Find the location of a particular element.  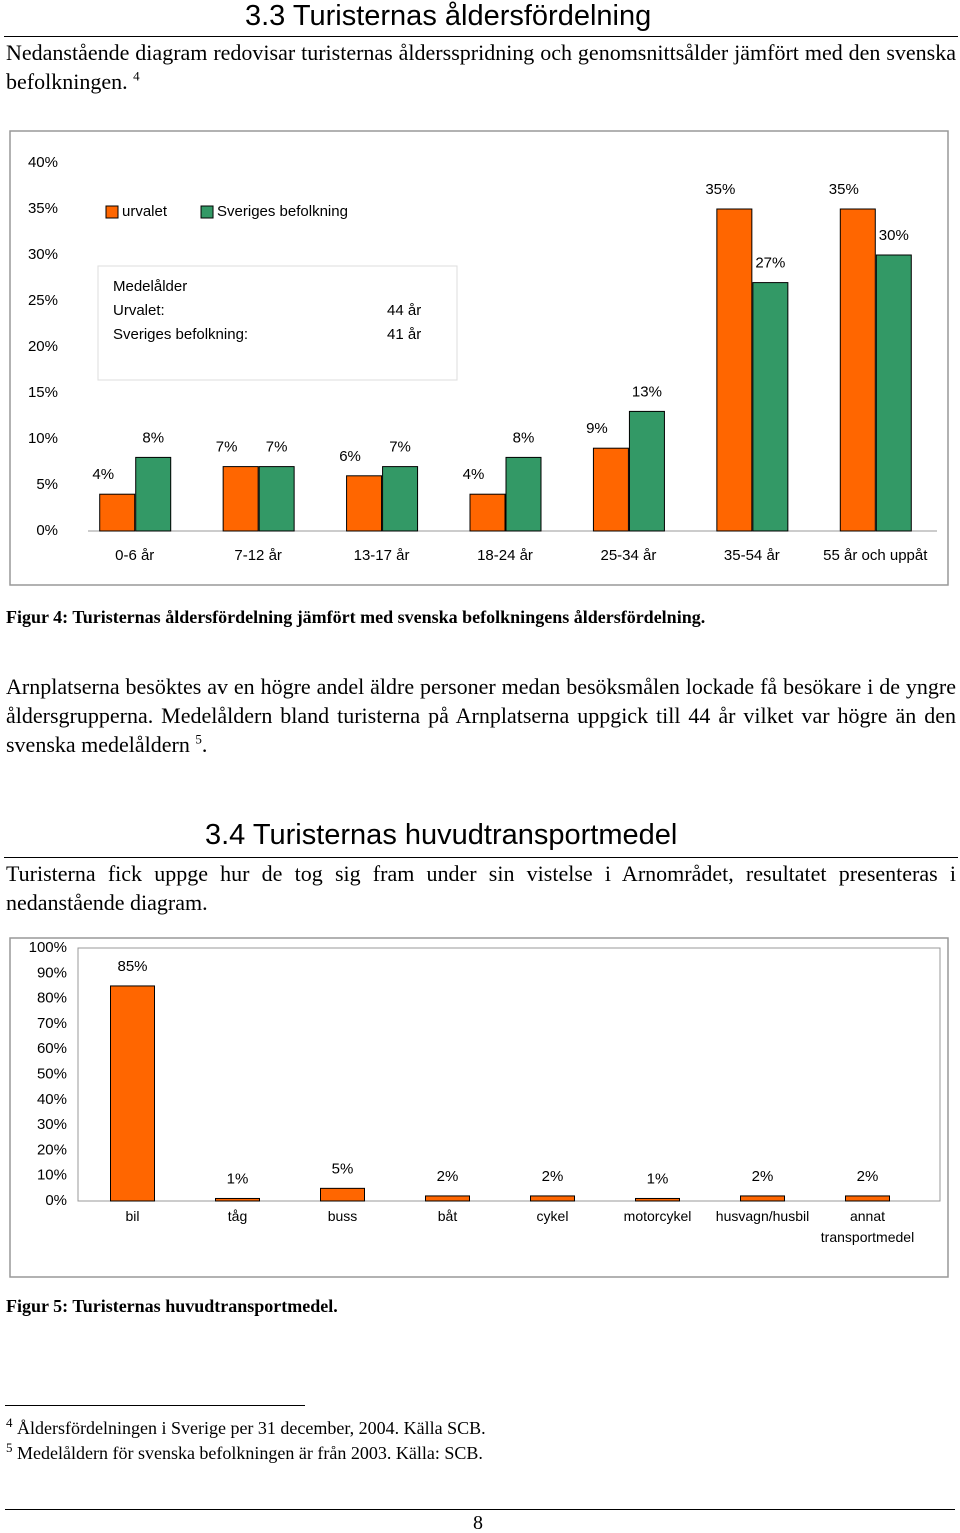

x-tick-label: båt is located at coordinates (447, 1216).